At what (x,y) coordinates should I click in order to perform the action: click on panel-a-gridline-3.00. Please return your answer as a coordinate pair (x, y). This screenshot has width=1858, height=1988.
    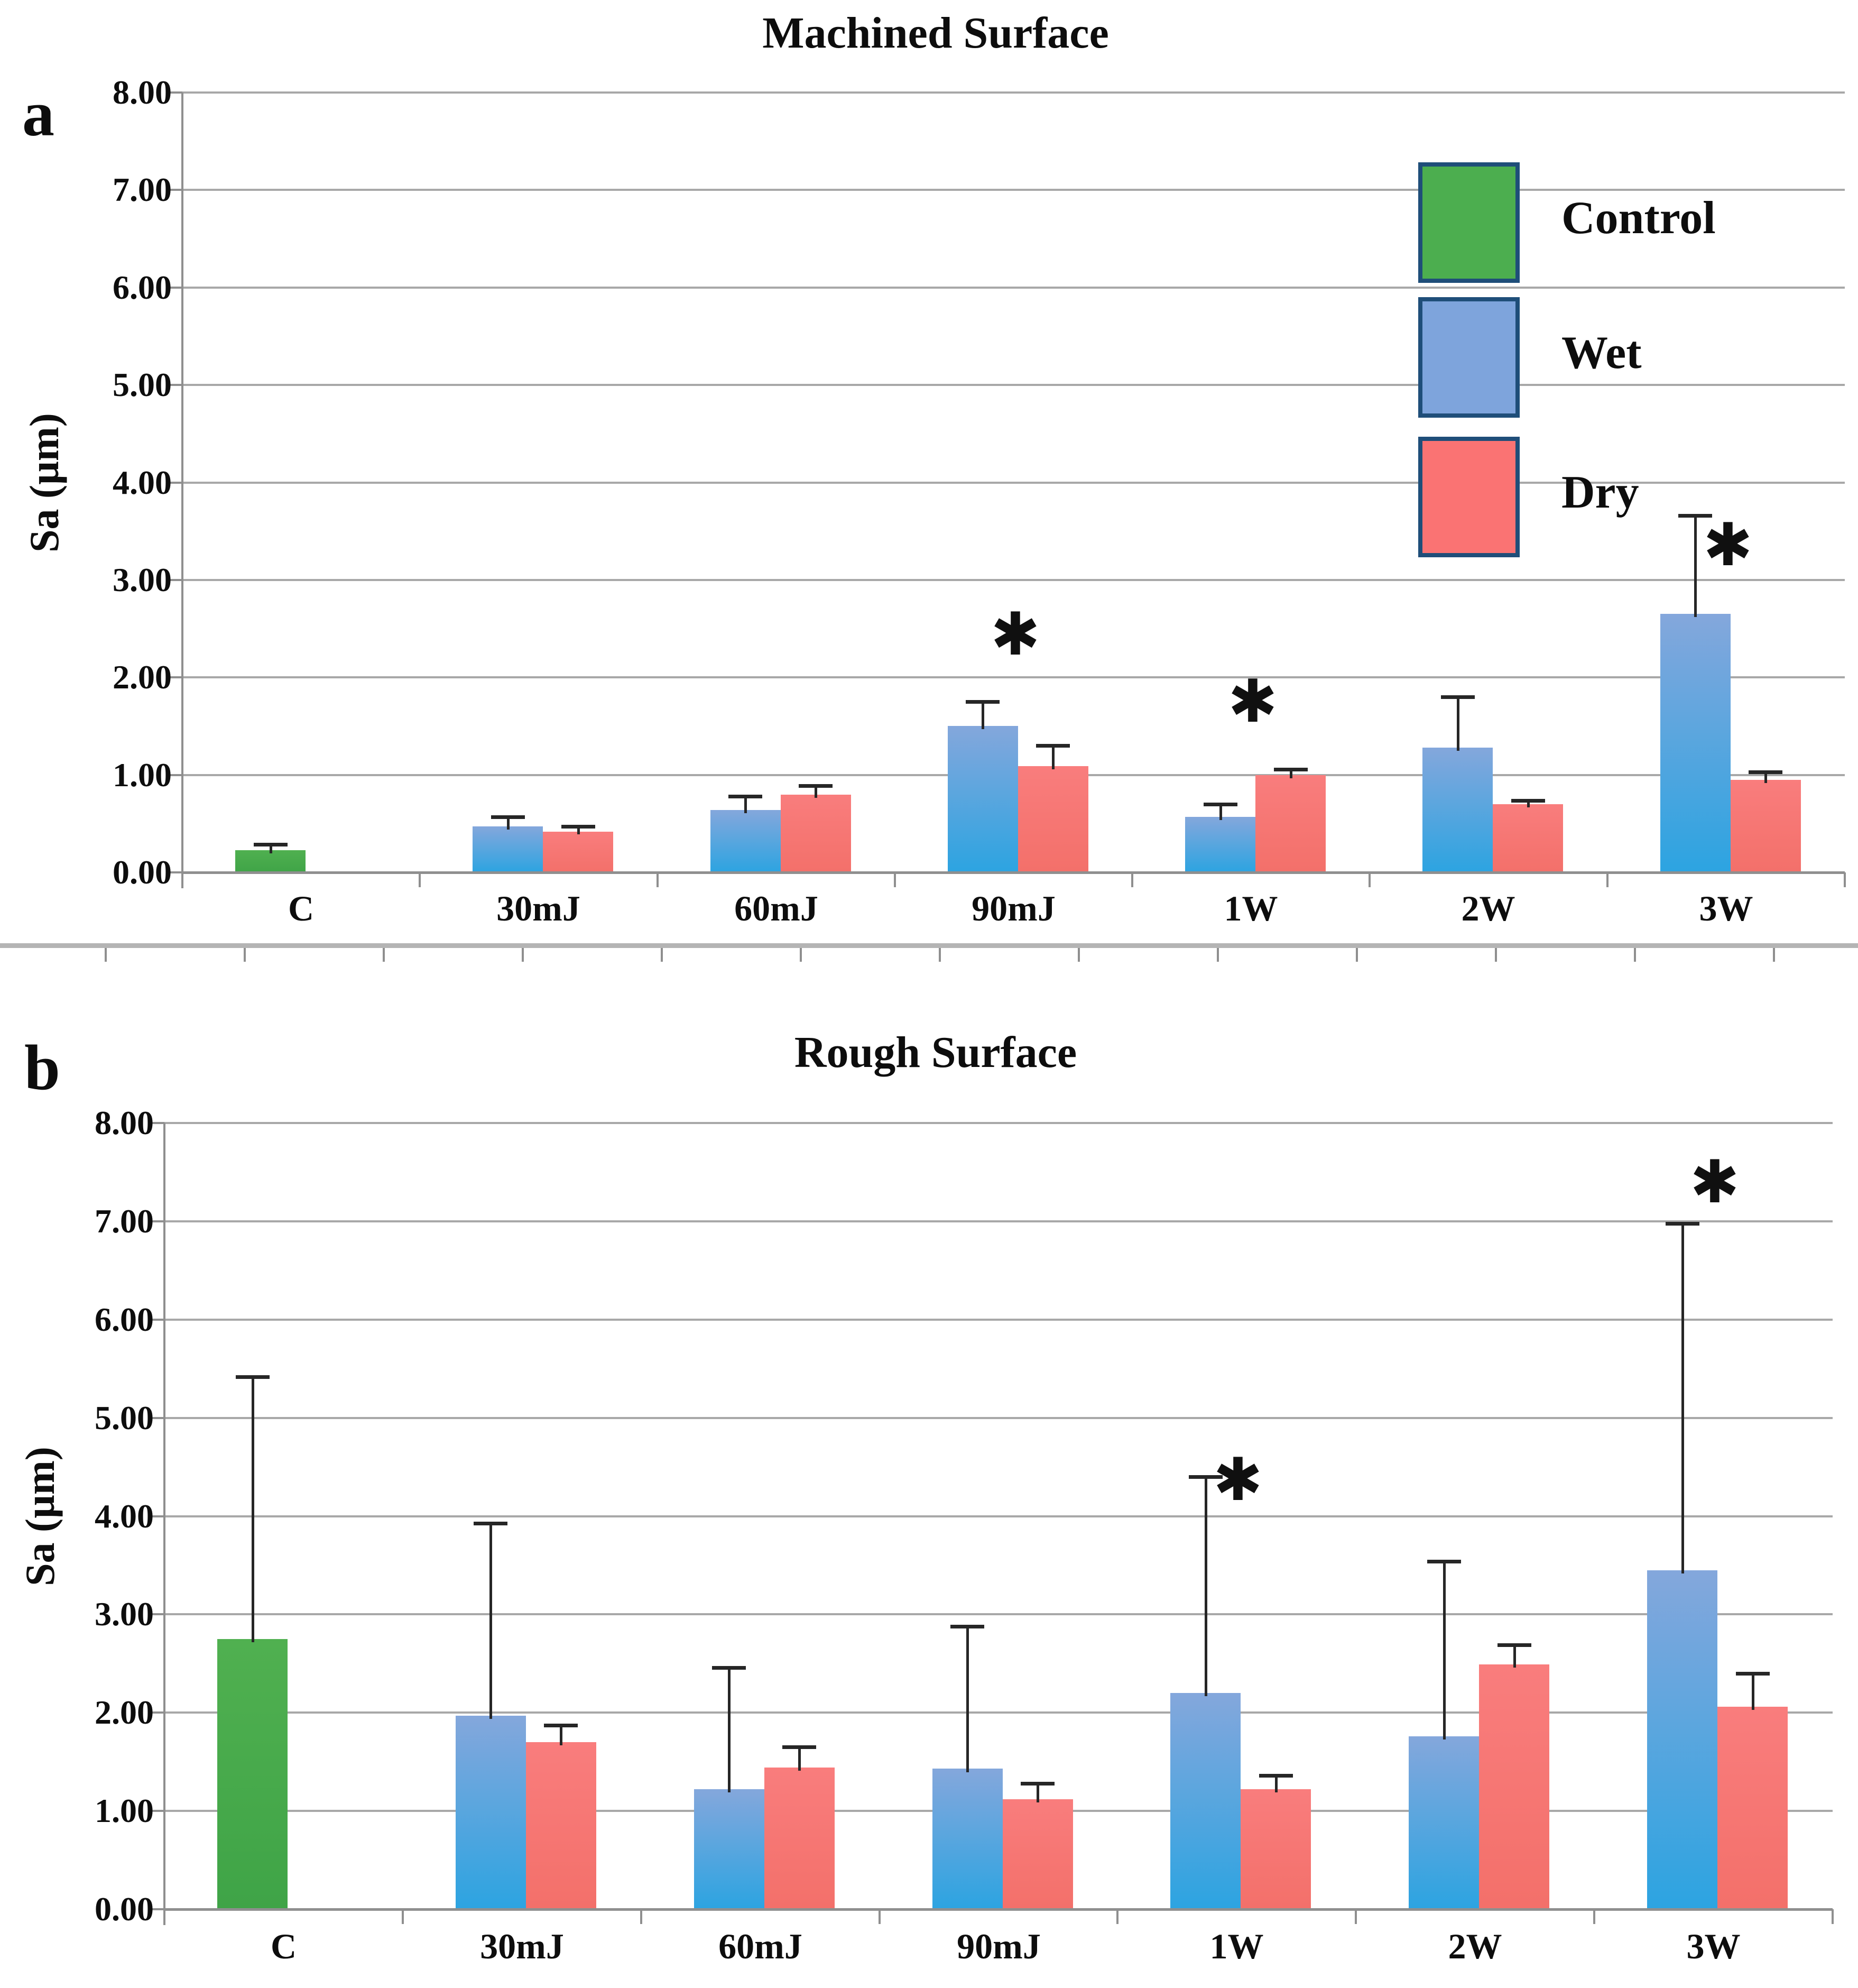
    Looking at the image, I should click on (1014, 580).